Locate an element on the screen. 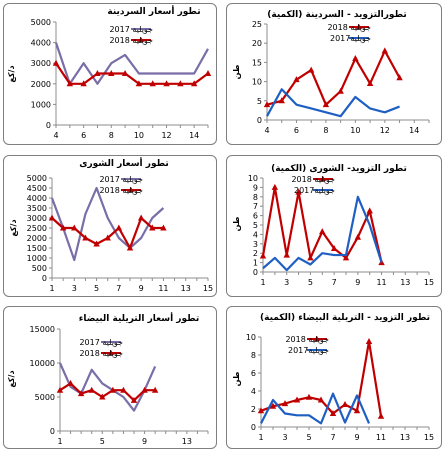 The width and height of the screenshot is (447, 452). legend-label: جويلية2017 is located at coordinates (350, 38).